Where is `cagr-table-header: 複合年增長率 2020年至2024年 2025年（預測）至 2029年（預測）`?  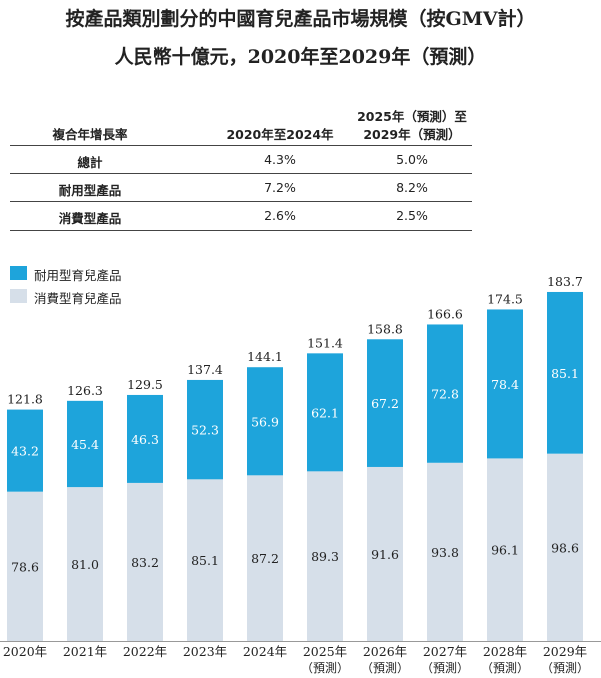 cagr-table-header: 複合年增長率 2020年至2024年 2025年（預測）至 2029年（預測） is located at coordinates (241, 123).